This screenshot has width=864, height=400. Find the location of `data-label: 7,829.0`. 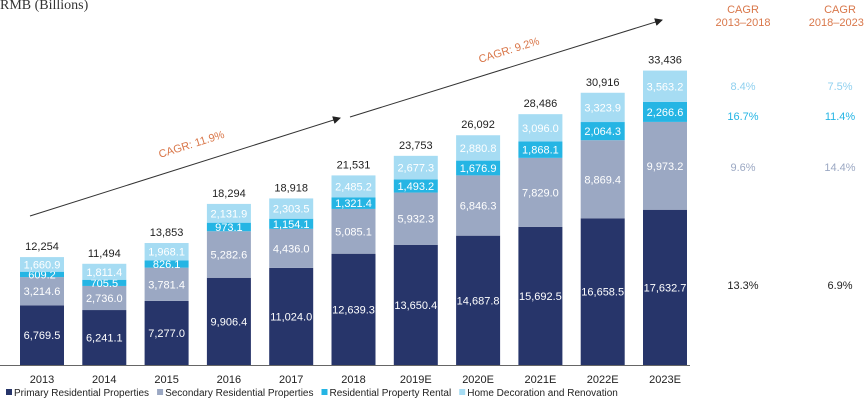

data-label: 7,829.0 is located at coordinates (540, 193).